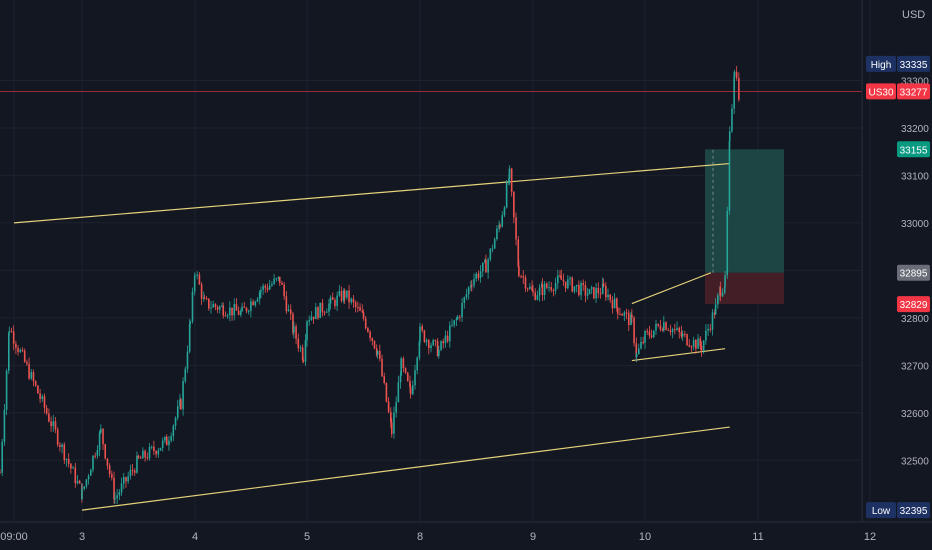  What do you see at coordinates (881, 63) in the screenshot?
I see `price-label-name-box` at bounding box center [881, 63].